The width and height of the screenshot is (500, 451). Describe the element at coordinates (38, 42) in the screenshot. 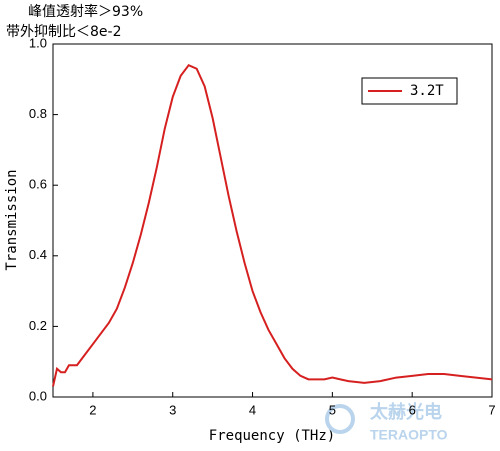

I see `y-tick-label: 1.0` at that location.